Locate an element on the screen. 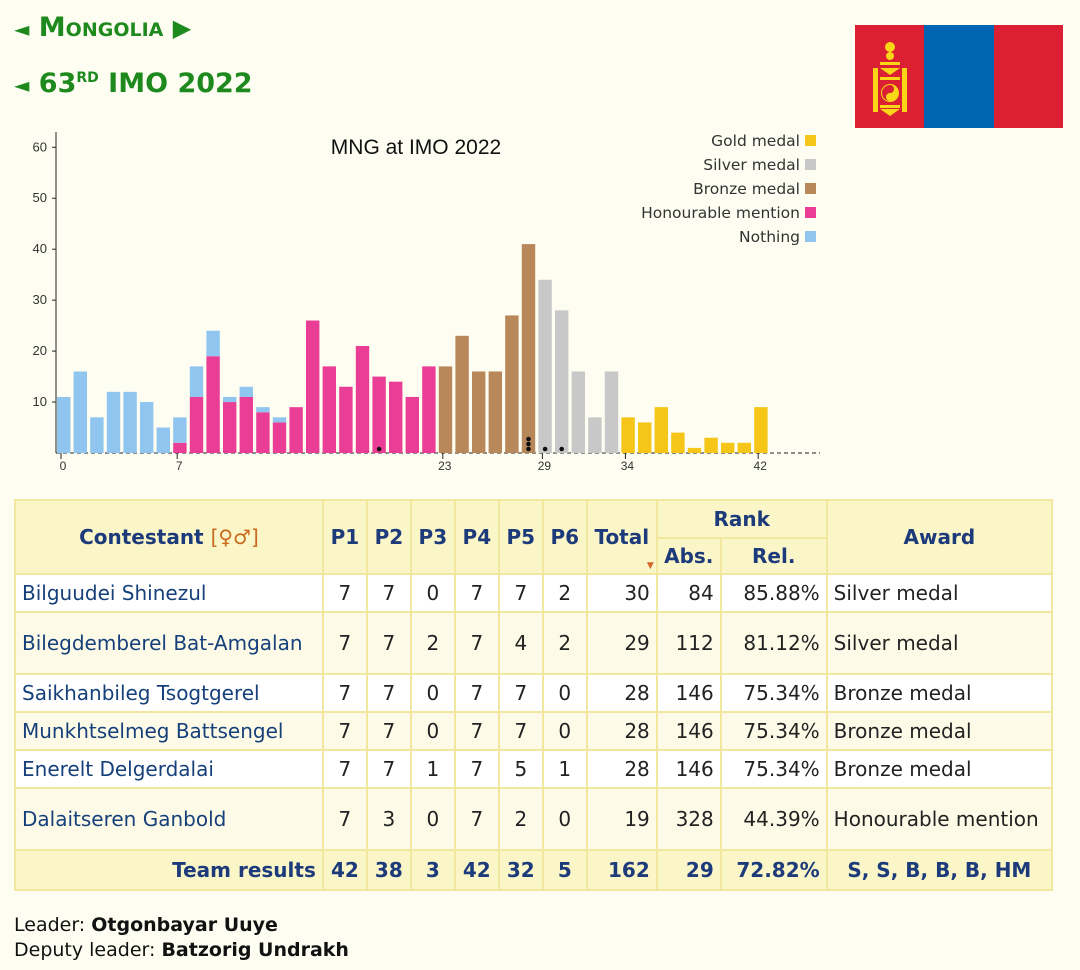 Image resolution: width=1080 pixels, height=970 pixels. header-total: Total ▼ is located at coordinates (621, 537).